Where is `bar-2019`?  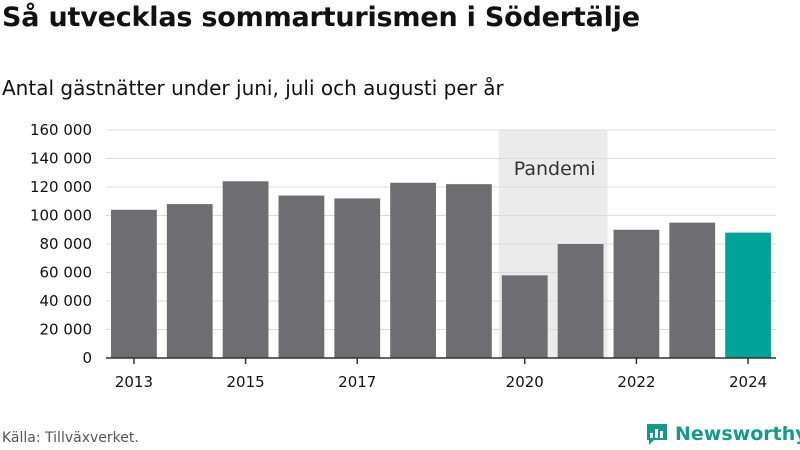 bar-2019 is located at coordinates (469, 271).